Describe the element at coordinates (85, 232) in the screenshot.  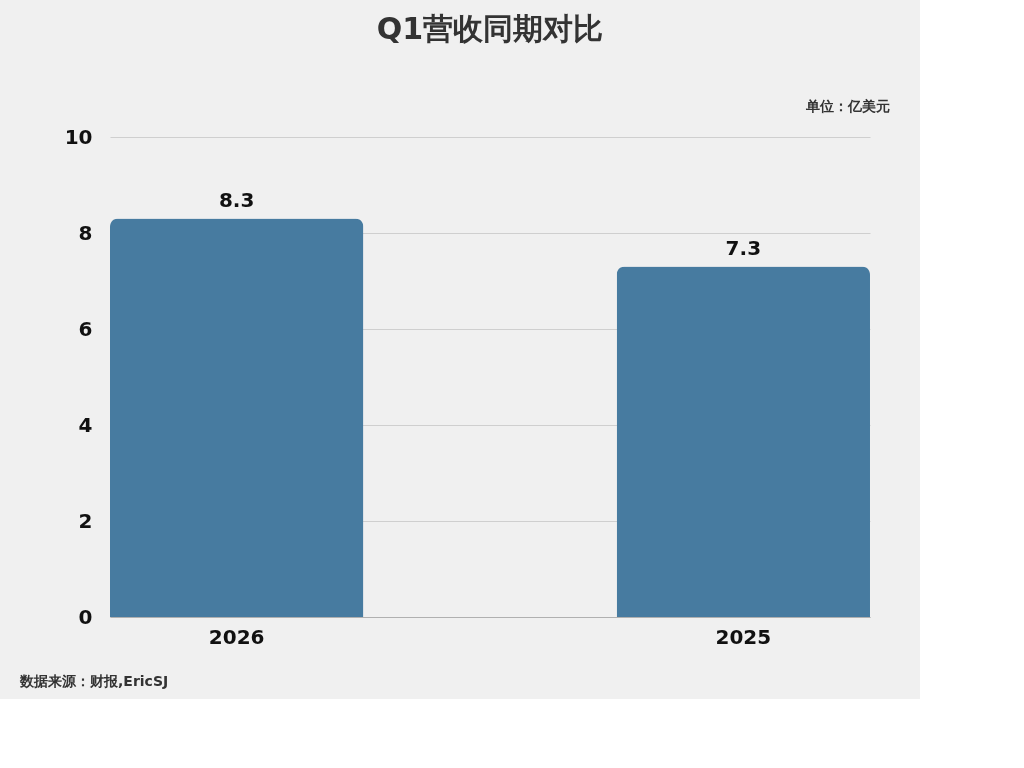
I see `y-tick-label: 8` at that location.